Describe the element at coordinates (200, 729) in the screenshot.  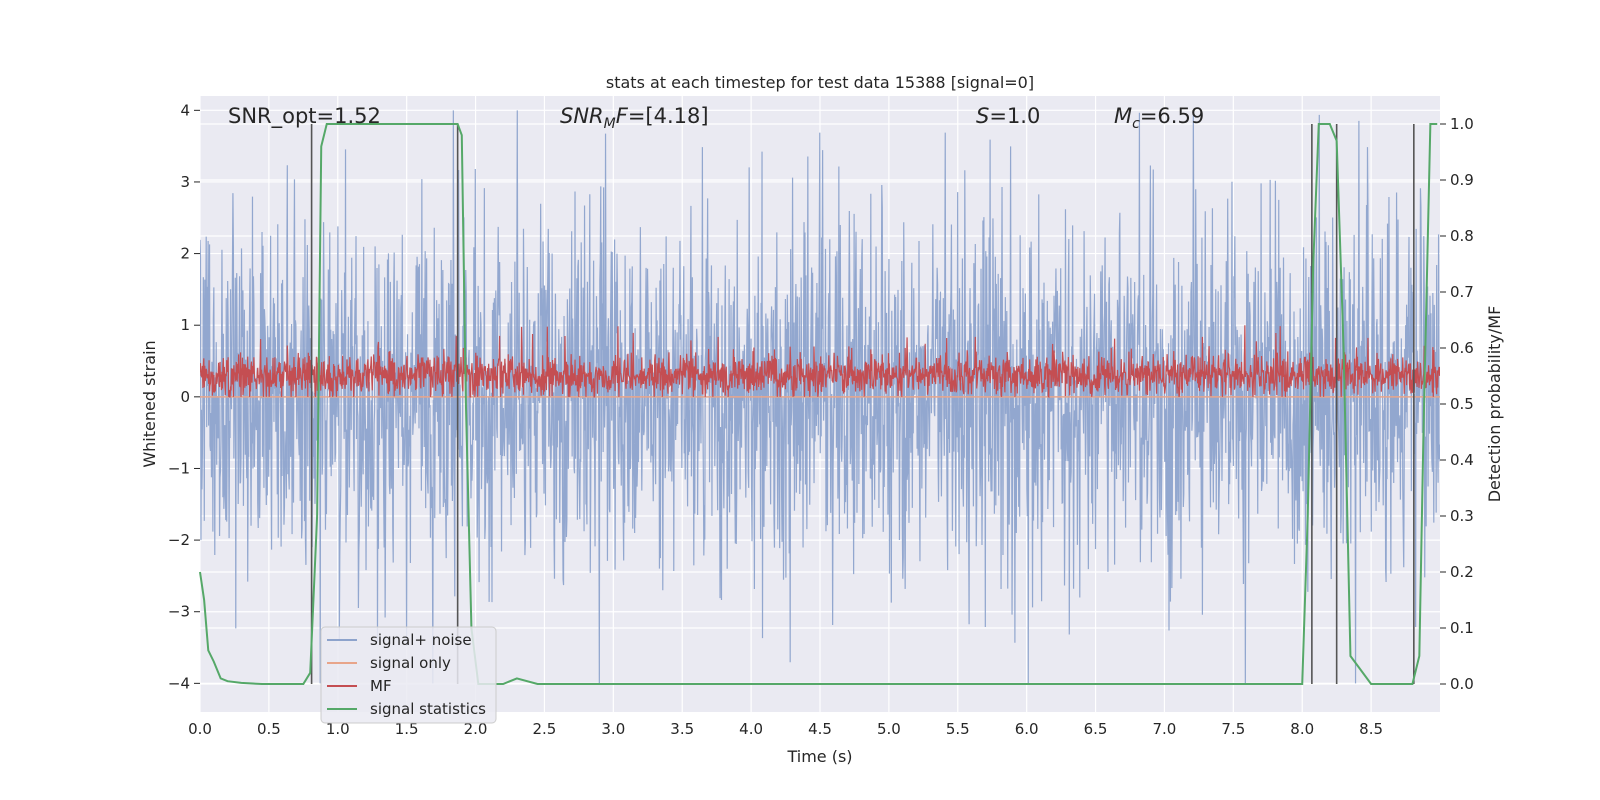
I see `x-tick-label: 0.0` at that location.